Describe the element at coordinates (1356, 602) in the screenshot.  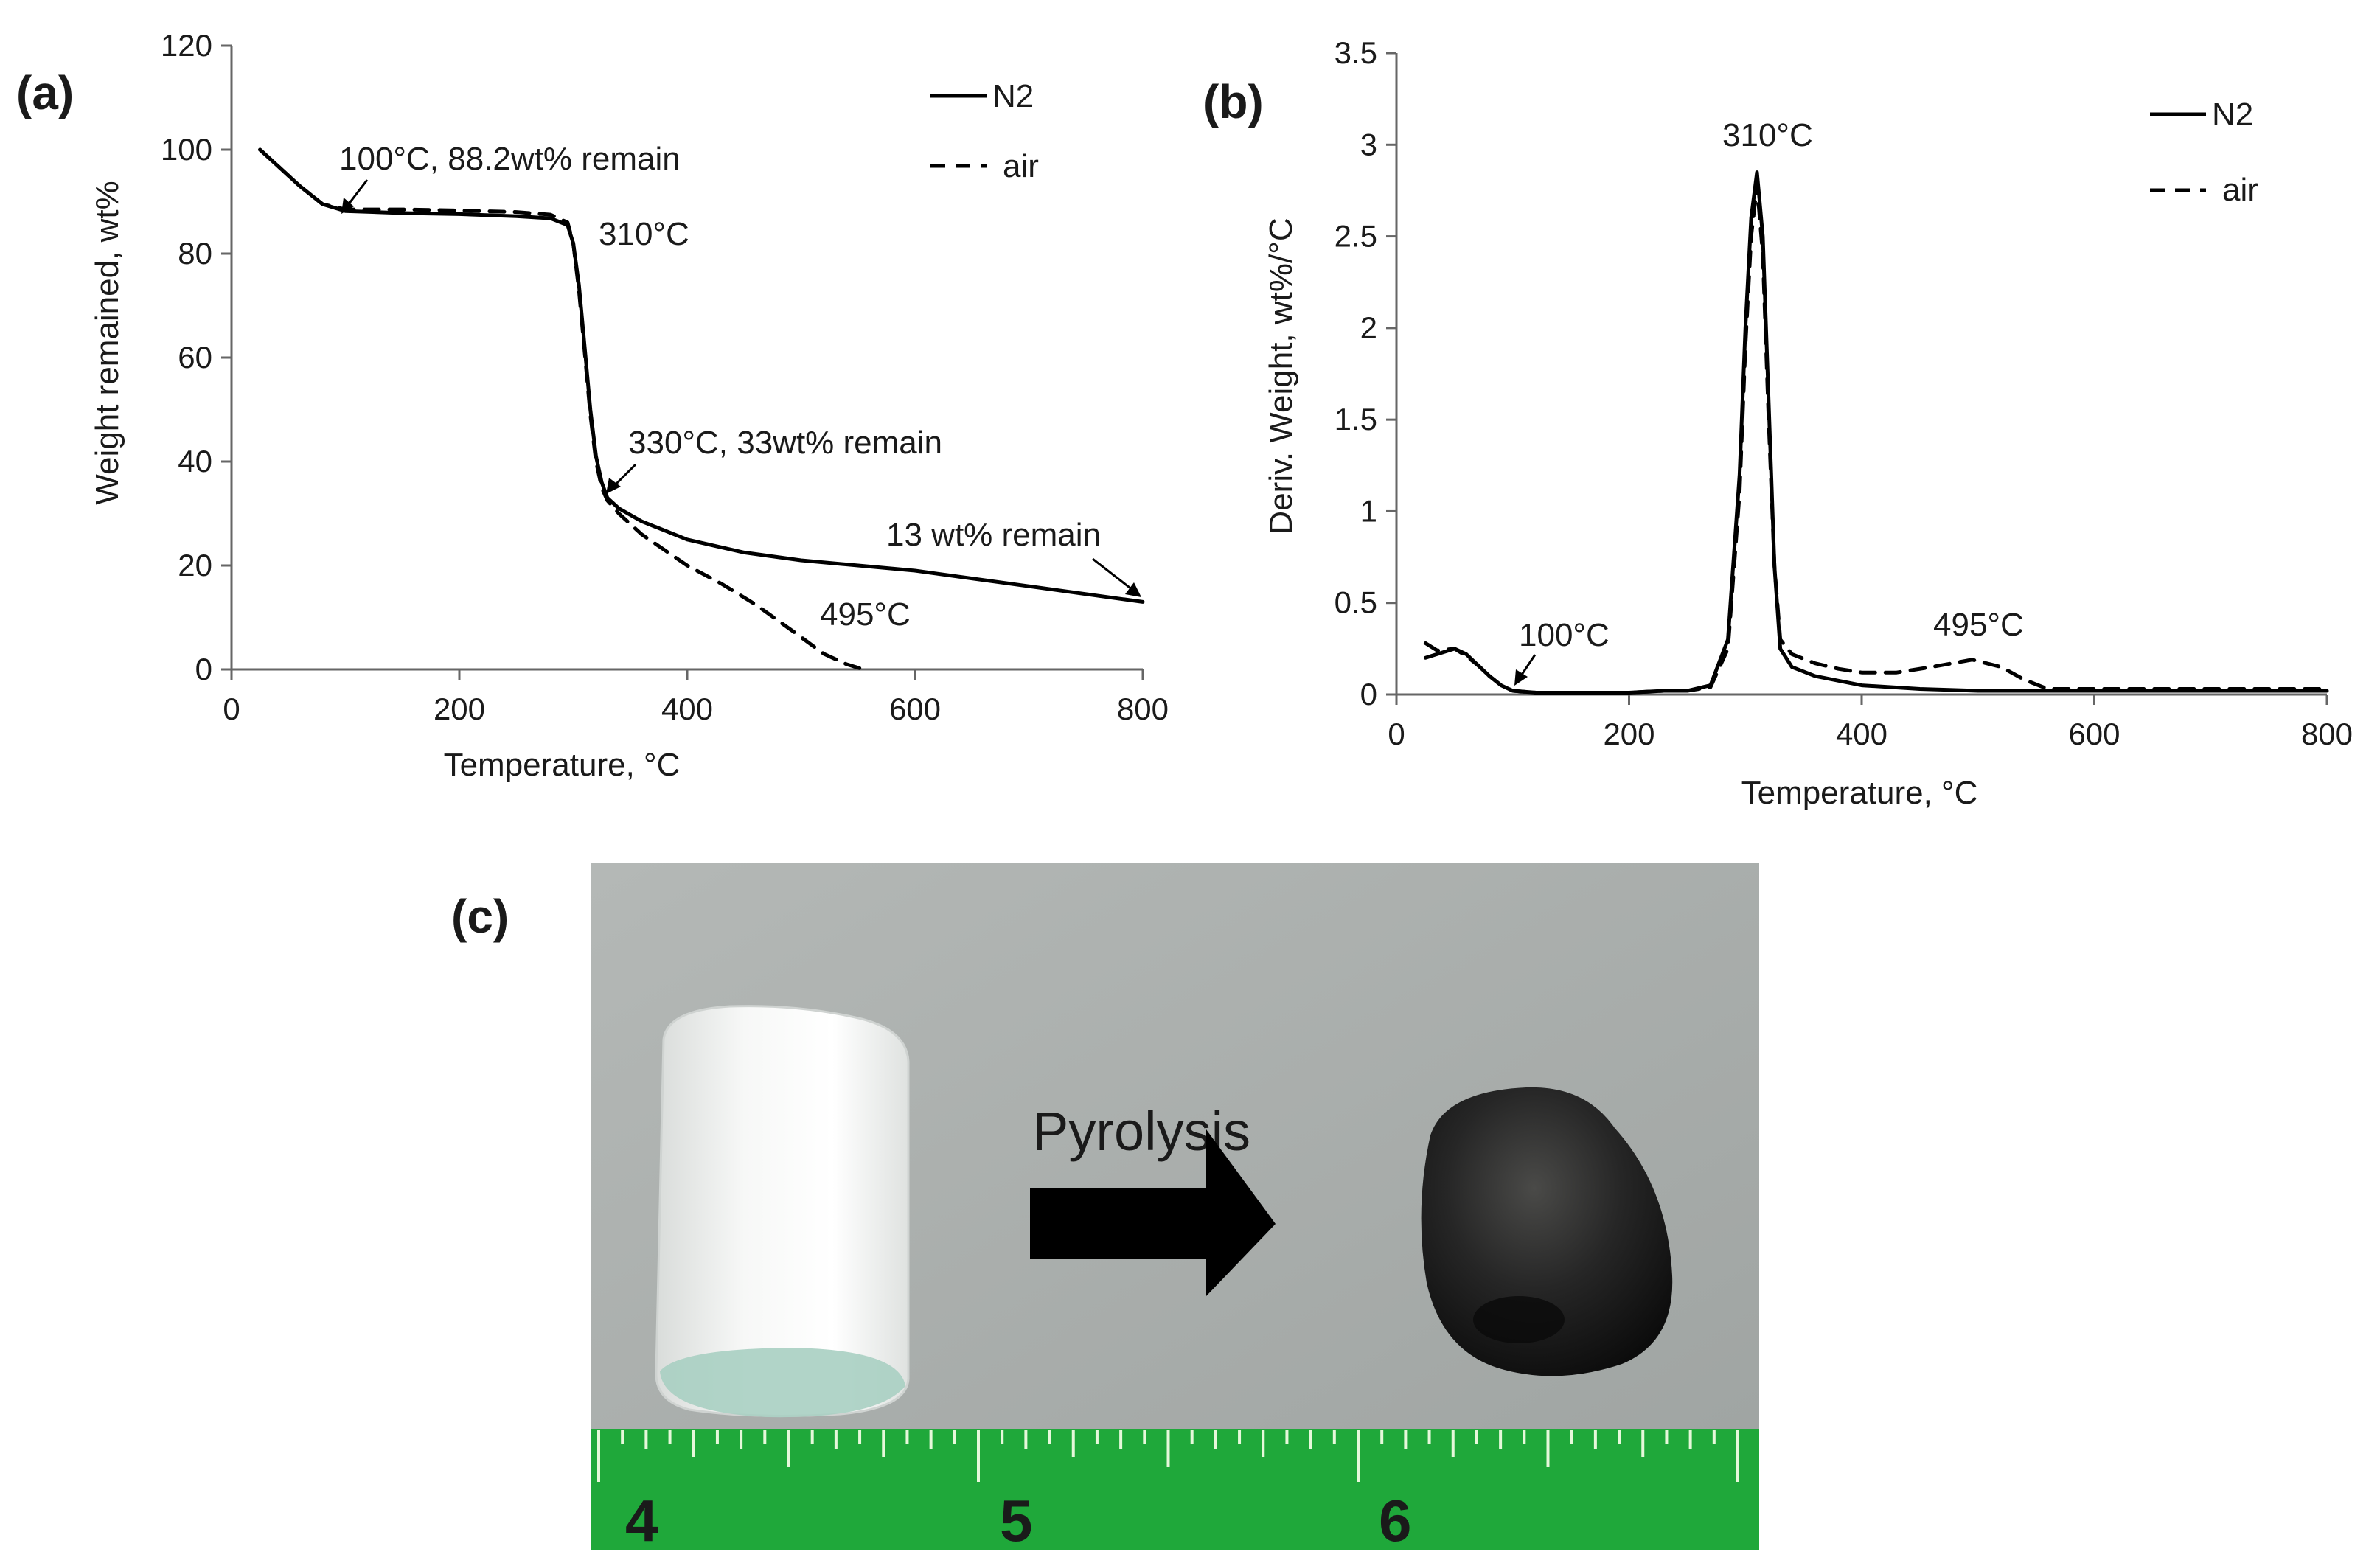
I see `y-tick-label: 0.5` at that location.